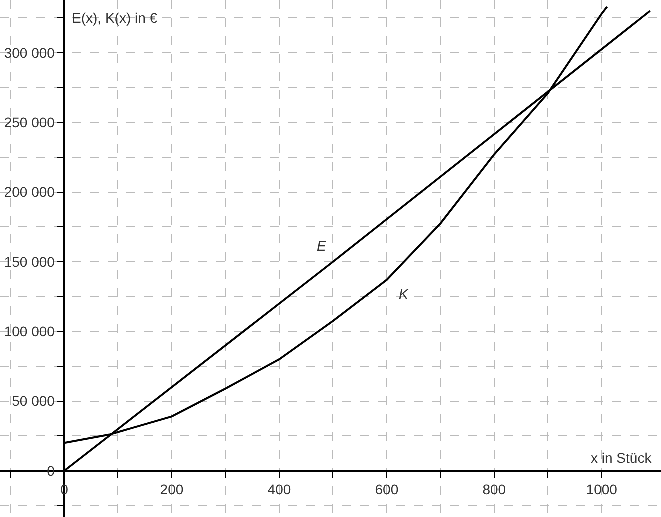  What do you see at coordinates (622, 458) in the screenshot?
I see `x-axis-title: x in Stück` at bounding box center [622, 458].